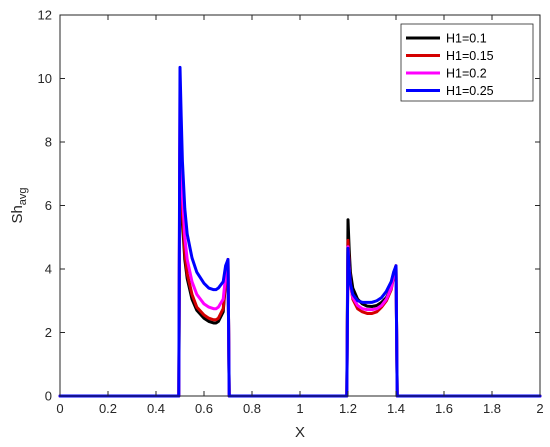  What do you see at coordinates (156, 408) in the screenshot?
I see `x-tick-label: 0.4` at bounding box center [156, 408].